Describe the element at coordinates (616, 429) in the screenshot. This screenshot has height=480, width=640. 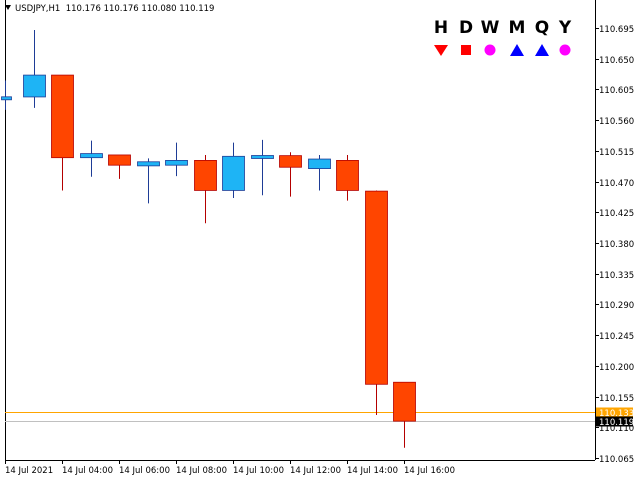
I see `y-tick-label: 110.110` at that location.